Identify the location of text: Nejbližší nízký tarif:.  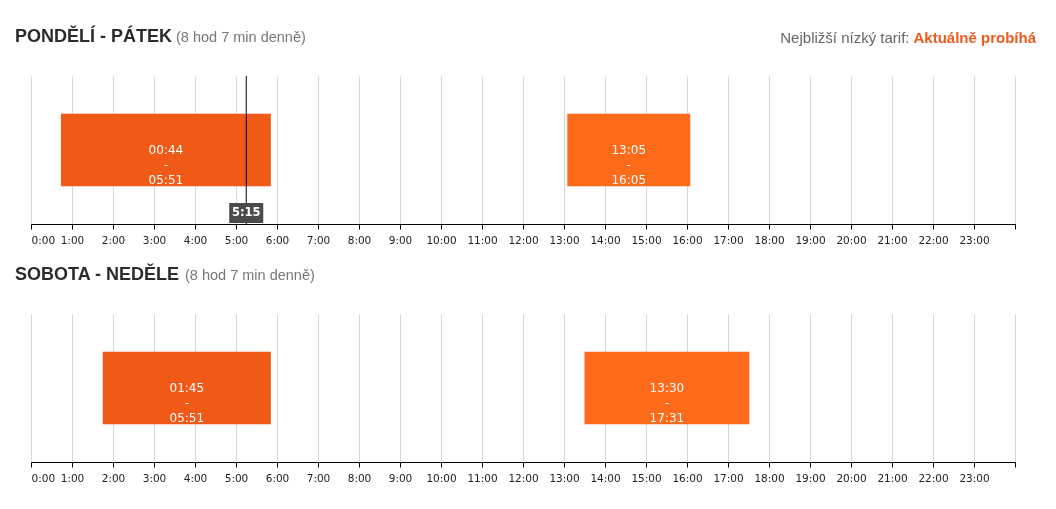
(845, 37).